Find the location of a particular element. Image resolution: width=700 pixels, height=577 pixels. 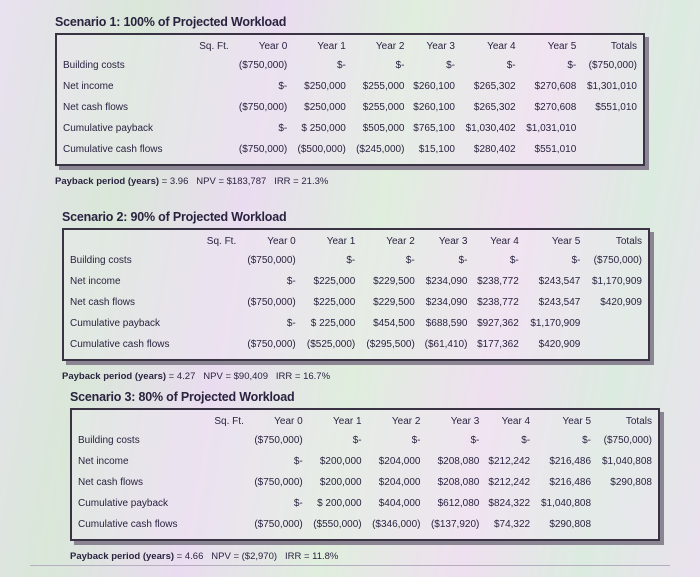

table-cell: $255,000 is located at coordinates (383, 107).